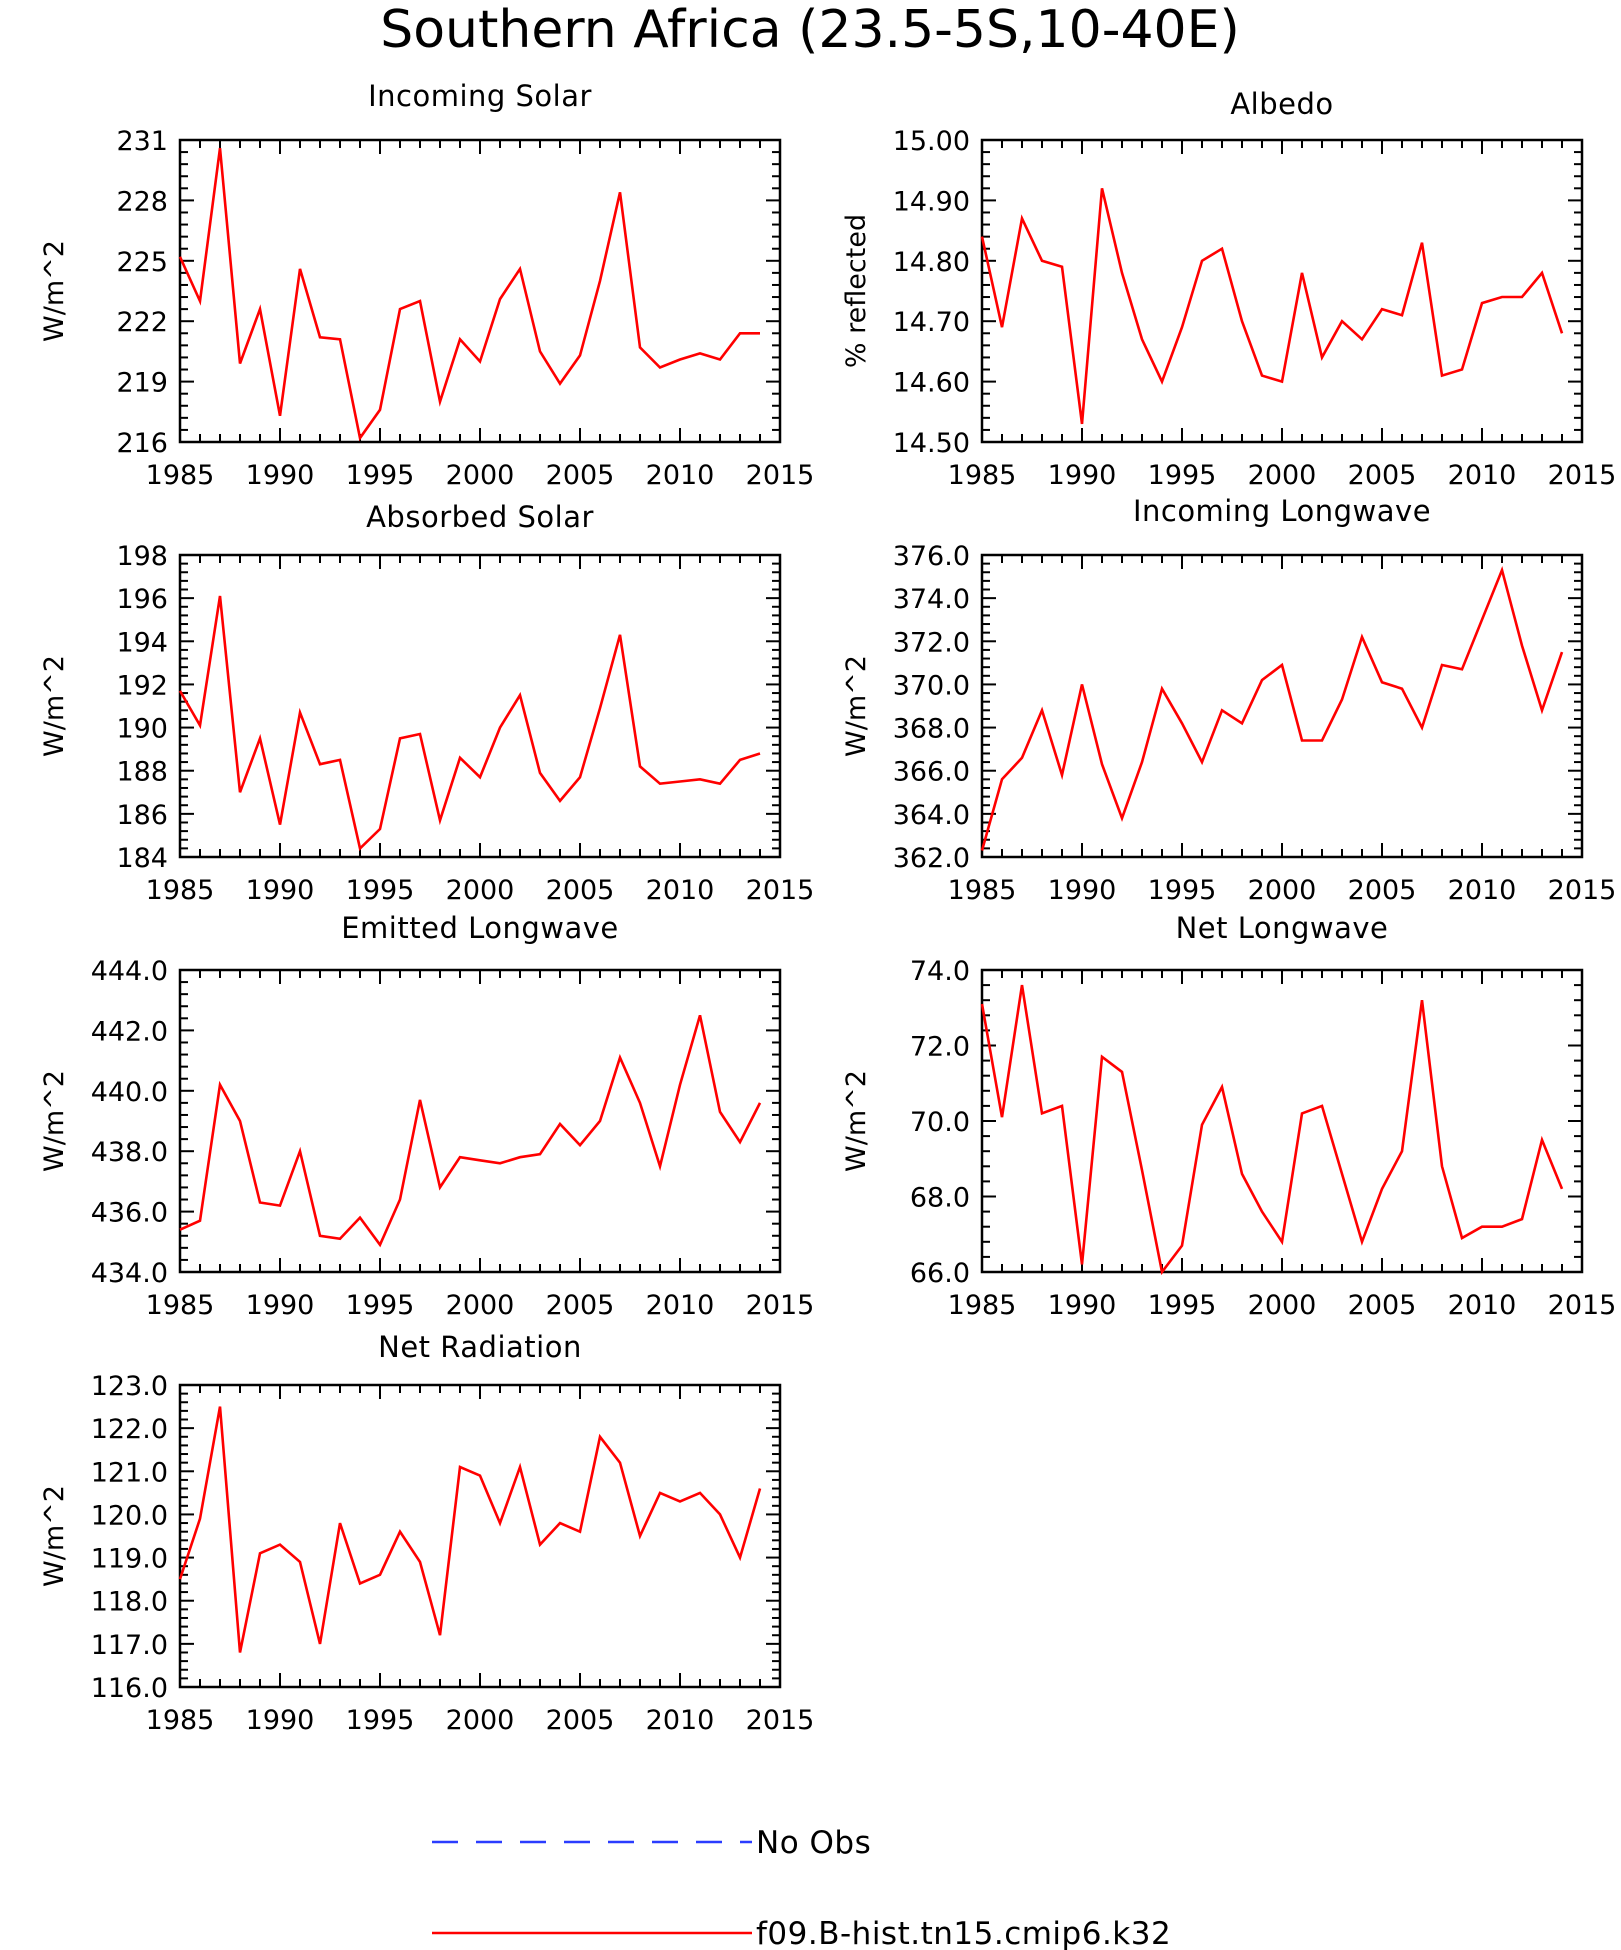 The height and width of the screenshot is (1950, 1621). What do you see at coordinates (856, 291) in the screenshot?
I see `y-axis-label: % reflected` at bounding box center [856, 291].